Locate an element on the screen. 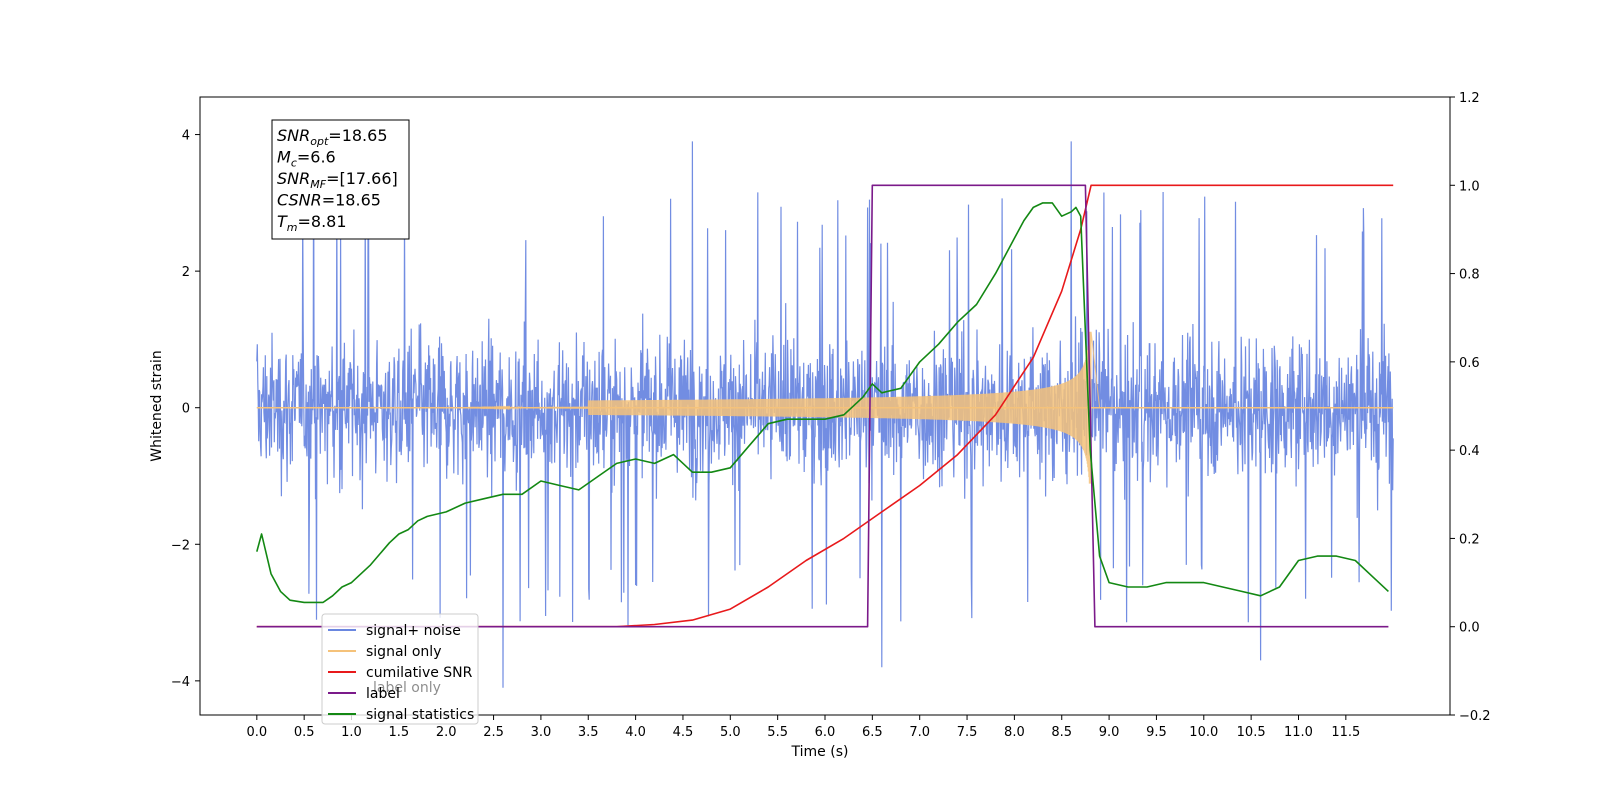 This screenshot has height=800, width=1600. x-tick-label: 5.0 is located at coordinates (730, 732).